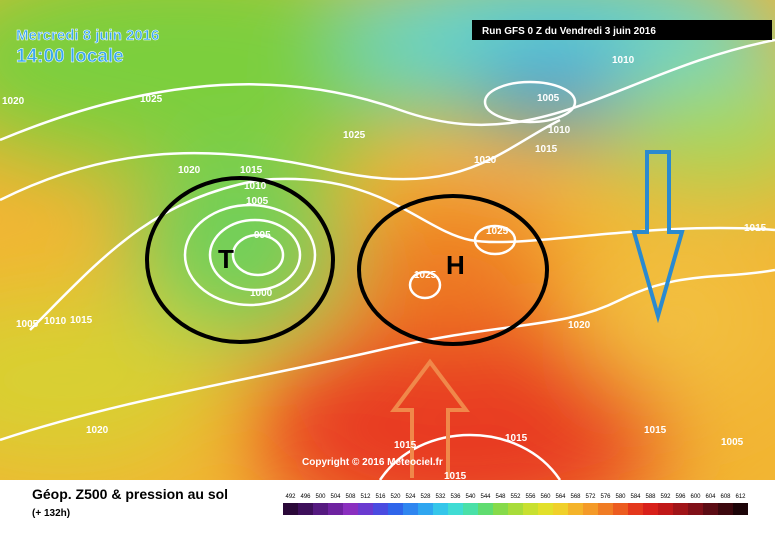 Image resolution: width=775 pixels, height=537 pixels. Describe the element at coordinates (380, 497) in the screenshot. I see `scale-label: 516` at that location.